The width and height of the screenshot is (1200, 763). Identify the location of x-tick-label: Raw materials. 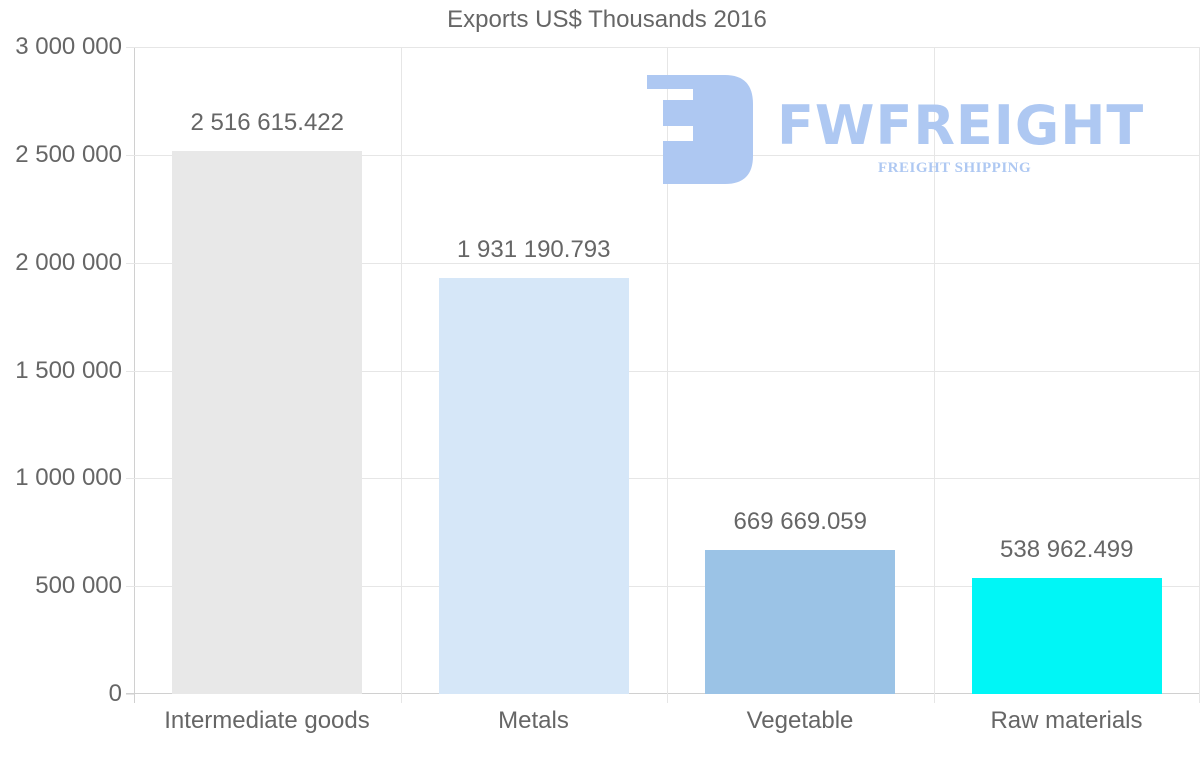
(1066, 720).